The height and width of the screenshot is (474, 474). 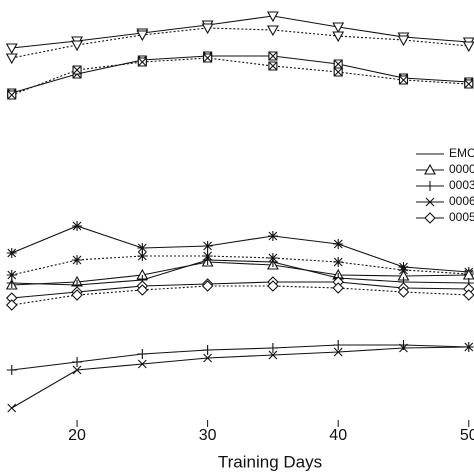 I want to click on x-tick-label: 40, so click(x=338, y=435).